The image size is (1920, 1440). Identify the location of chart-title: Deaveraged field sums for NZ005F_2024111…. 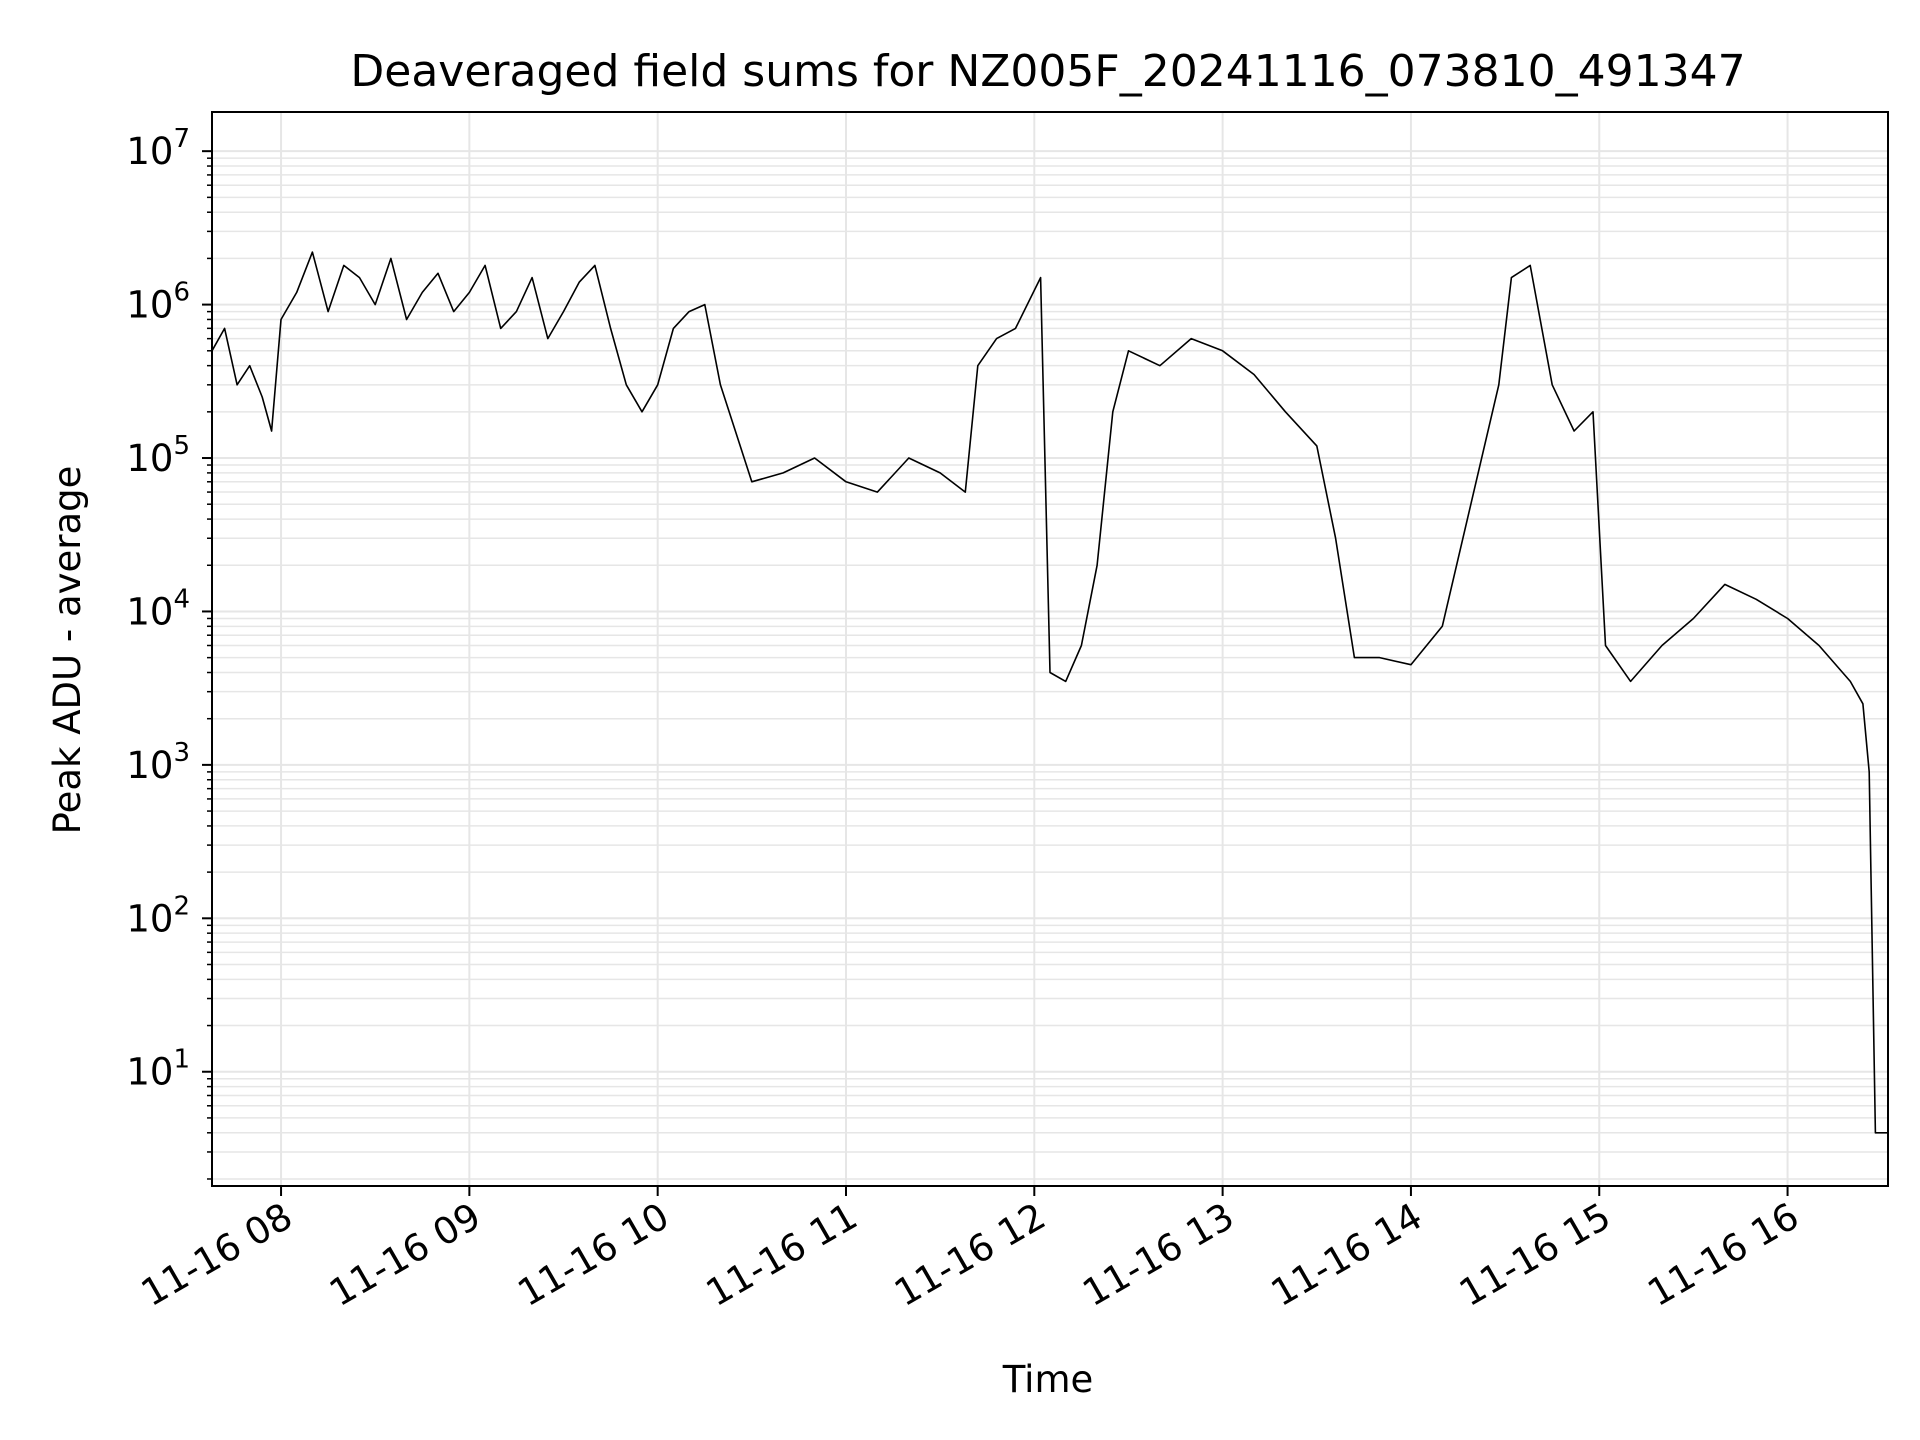
(1047, 71).